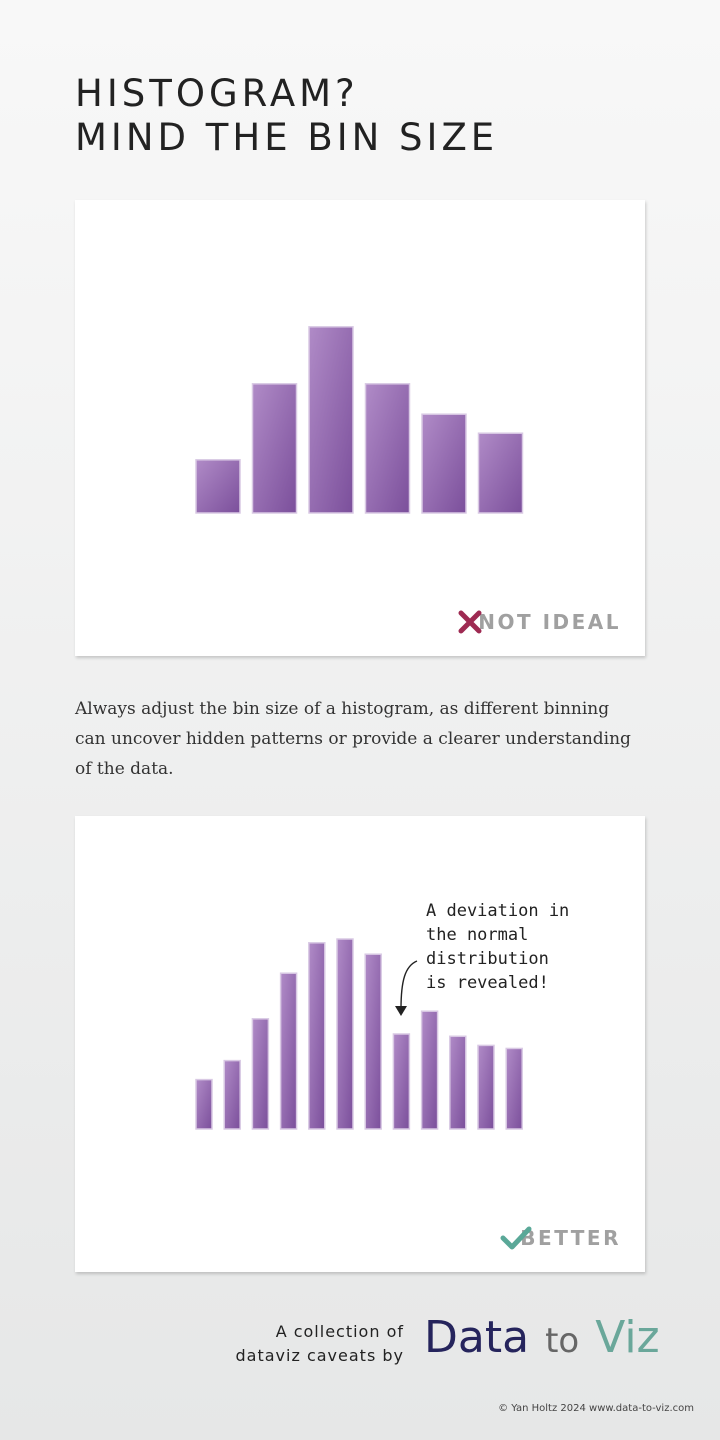 The height and width of the screenshot is (1440, 720). What do you see at coordinates (359, 1034) in the screenshot?
I see `fine-histogram-chart` at bounding box center [359, 1034].